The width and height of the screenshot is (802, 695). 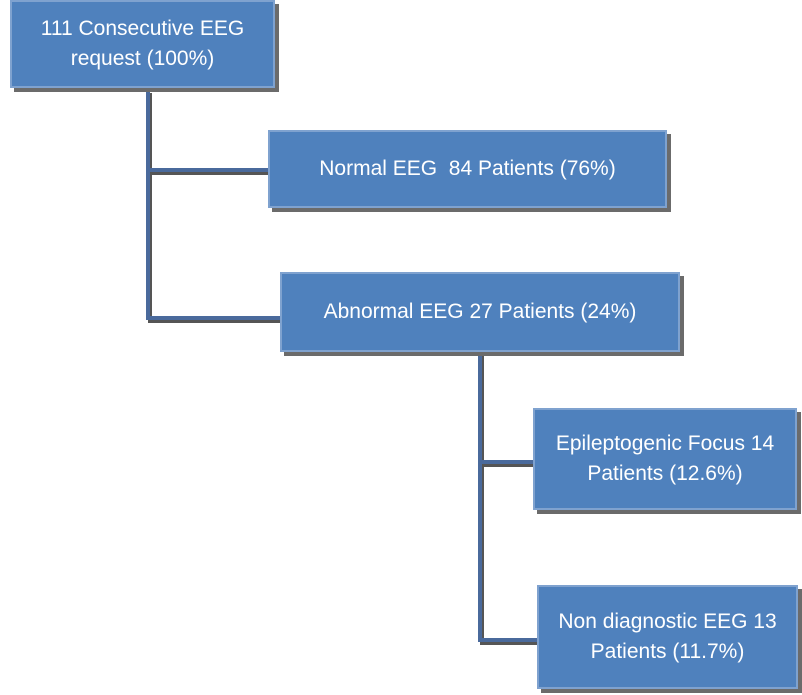 I want to click on node-label: Normal EEG 84 Patients (76%), so click(x=467, y=168).